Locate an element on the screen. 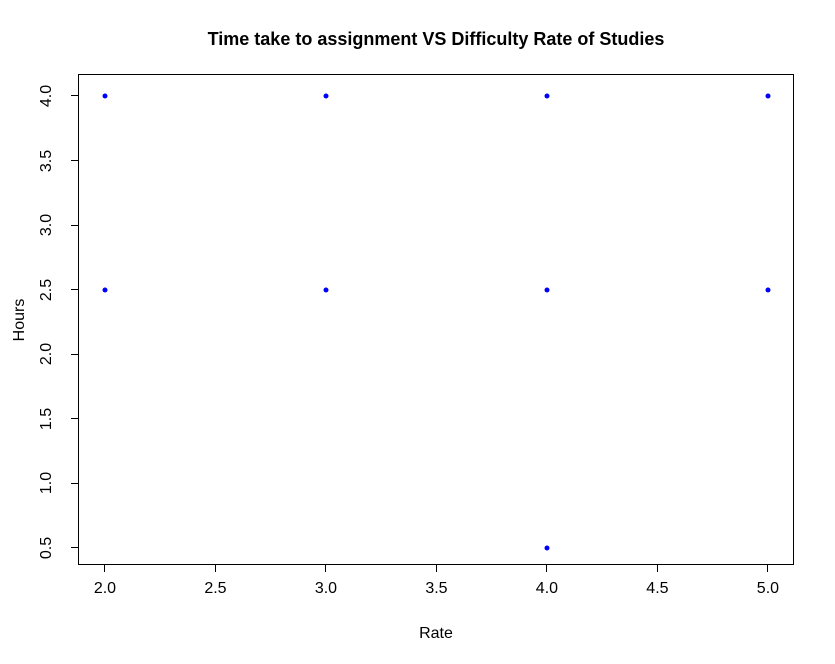 The image size is (835, 664). y-axis-label: Hours is located at coordinates (19, 320).